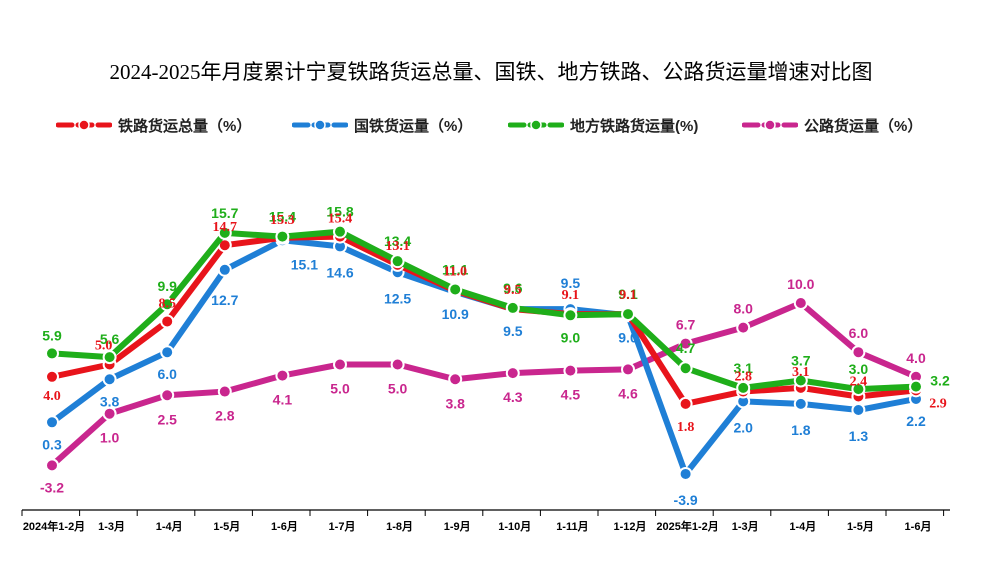 Image resolution: width=982 pixels, height=573 pixels. What do you see at coordinates (304, 264) in the screenshot?
I see `data-label: 15.1` at bounding box center [304, 264].